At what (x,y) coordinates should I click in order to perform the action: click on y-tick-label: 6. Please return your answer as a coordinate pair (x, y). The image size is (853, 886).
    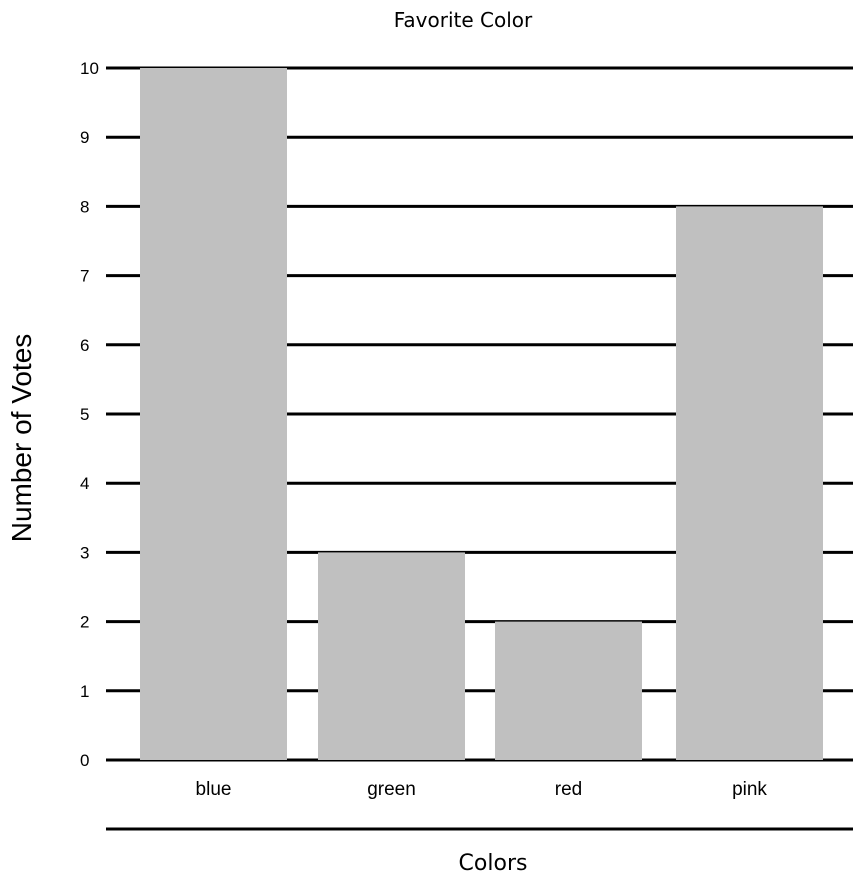
    Looking at the image, I should click on (84, 345).